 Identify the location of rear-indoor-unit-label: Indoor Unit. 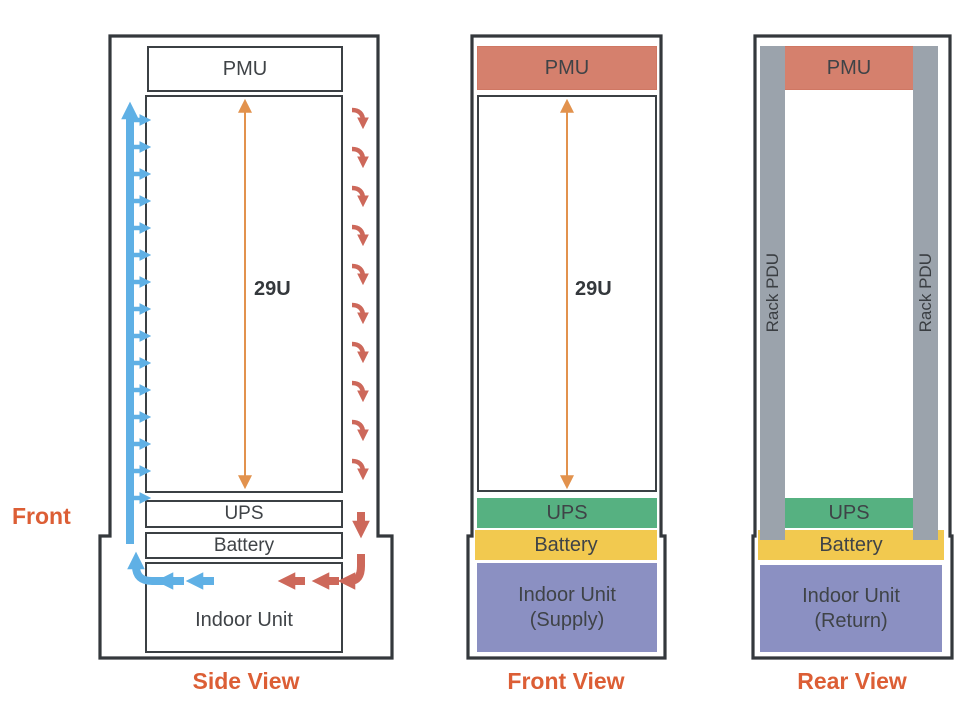
(851, 595).